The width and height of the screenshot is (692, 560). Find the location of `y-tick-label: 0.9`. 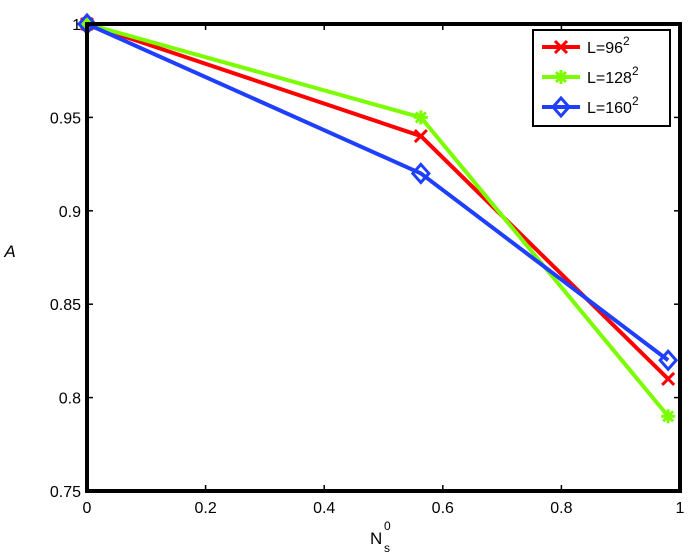

y-tick-label: 0.9 is located at coordinates (70, 212).